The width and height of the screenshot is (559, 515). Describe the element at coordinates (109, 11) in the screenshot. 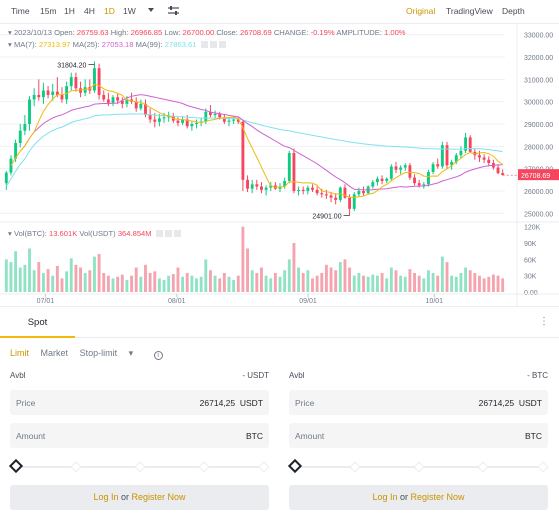

I see `interval-1d: 1D` at that location.